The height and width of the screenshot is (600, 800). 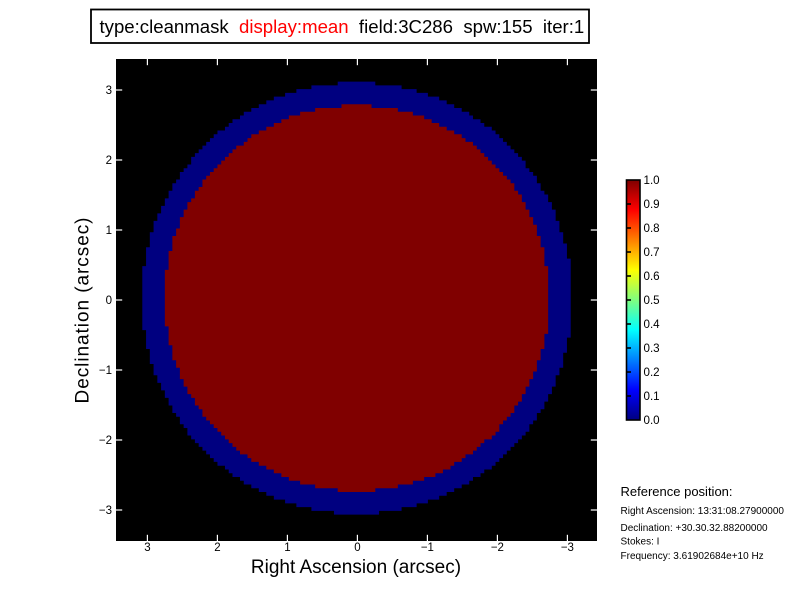 What do you see at coordinates (652, 204) in the screenshot?
I see `svg-text: 0.9` at bounding box center [652, 204].